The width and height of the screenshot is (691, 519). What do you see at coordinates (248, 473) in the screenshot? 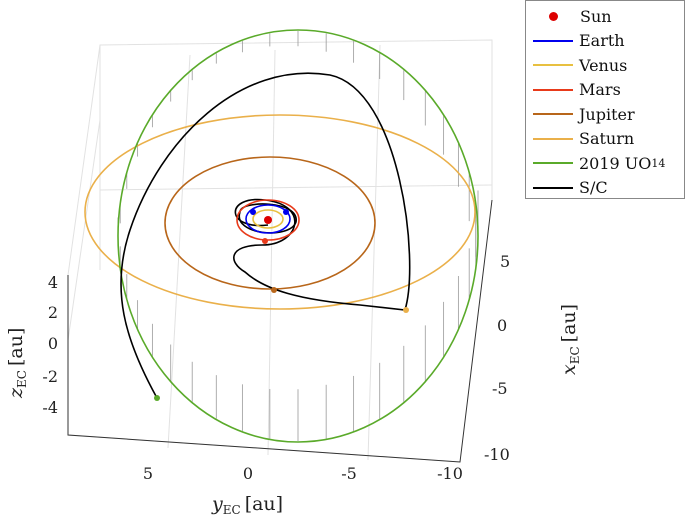
I see `y-tick-label: 0` at bounding box center [248, 473].